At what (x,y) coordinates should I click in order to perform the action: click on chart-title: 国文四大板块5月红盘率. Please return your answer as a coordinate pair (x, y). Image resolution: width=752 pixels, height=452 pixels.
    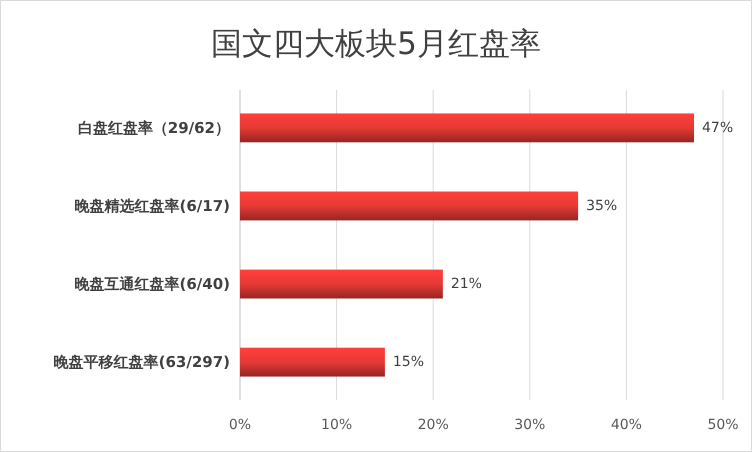
    Looking at the image, I should click on (376, 44).